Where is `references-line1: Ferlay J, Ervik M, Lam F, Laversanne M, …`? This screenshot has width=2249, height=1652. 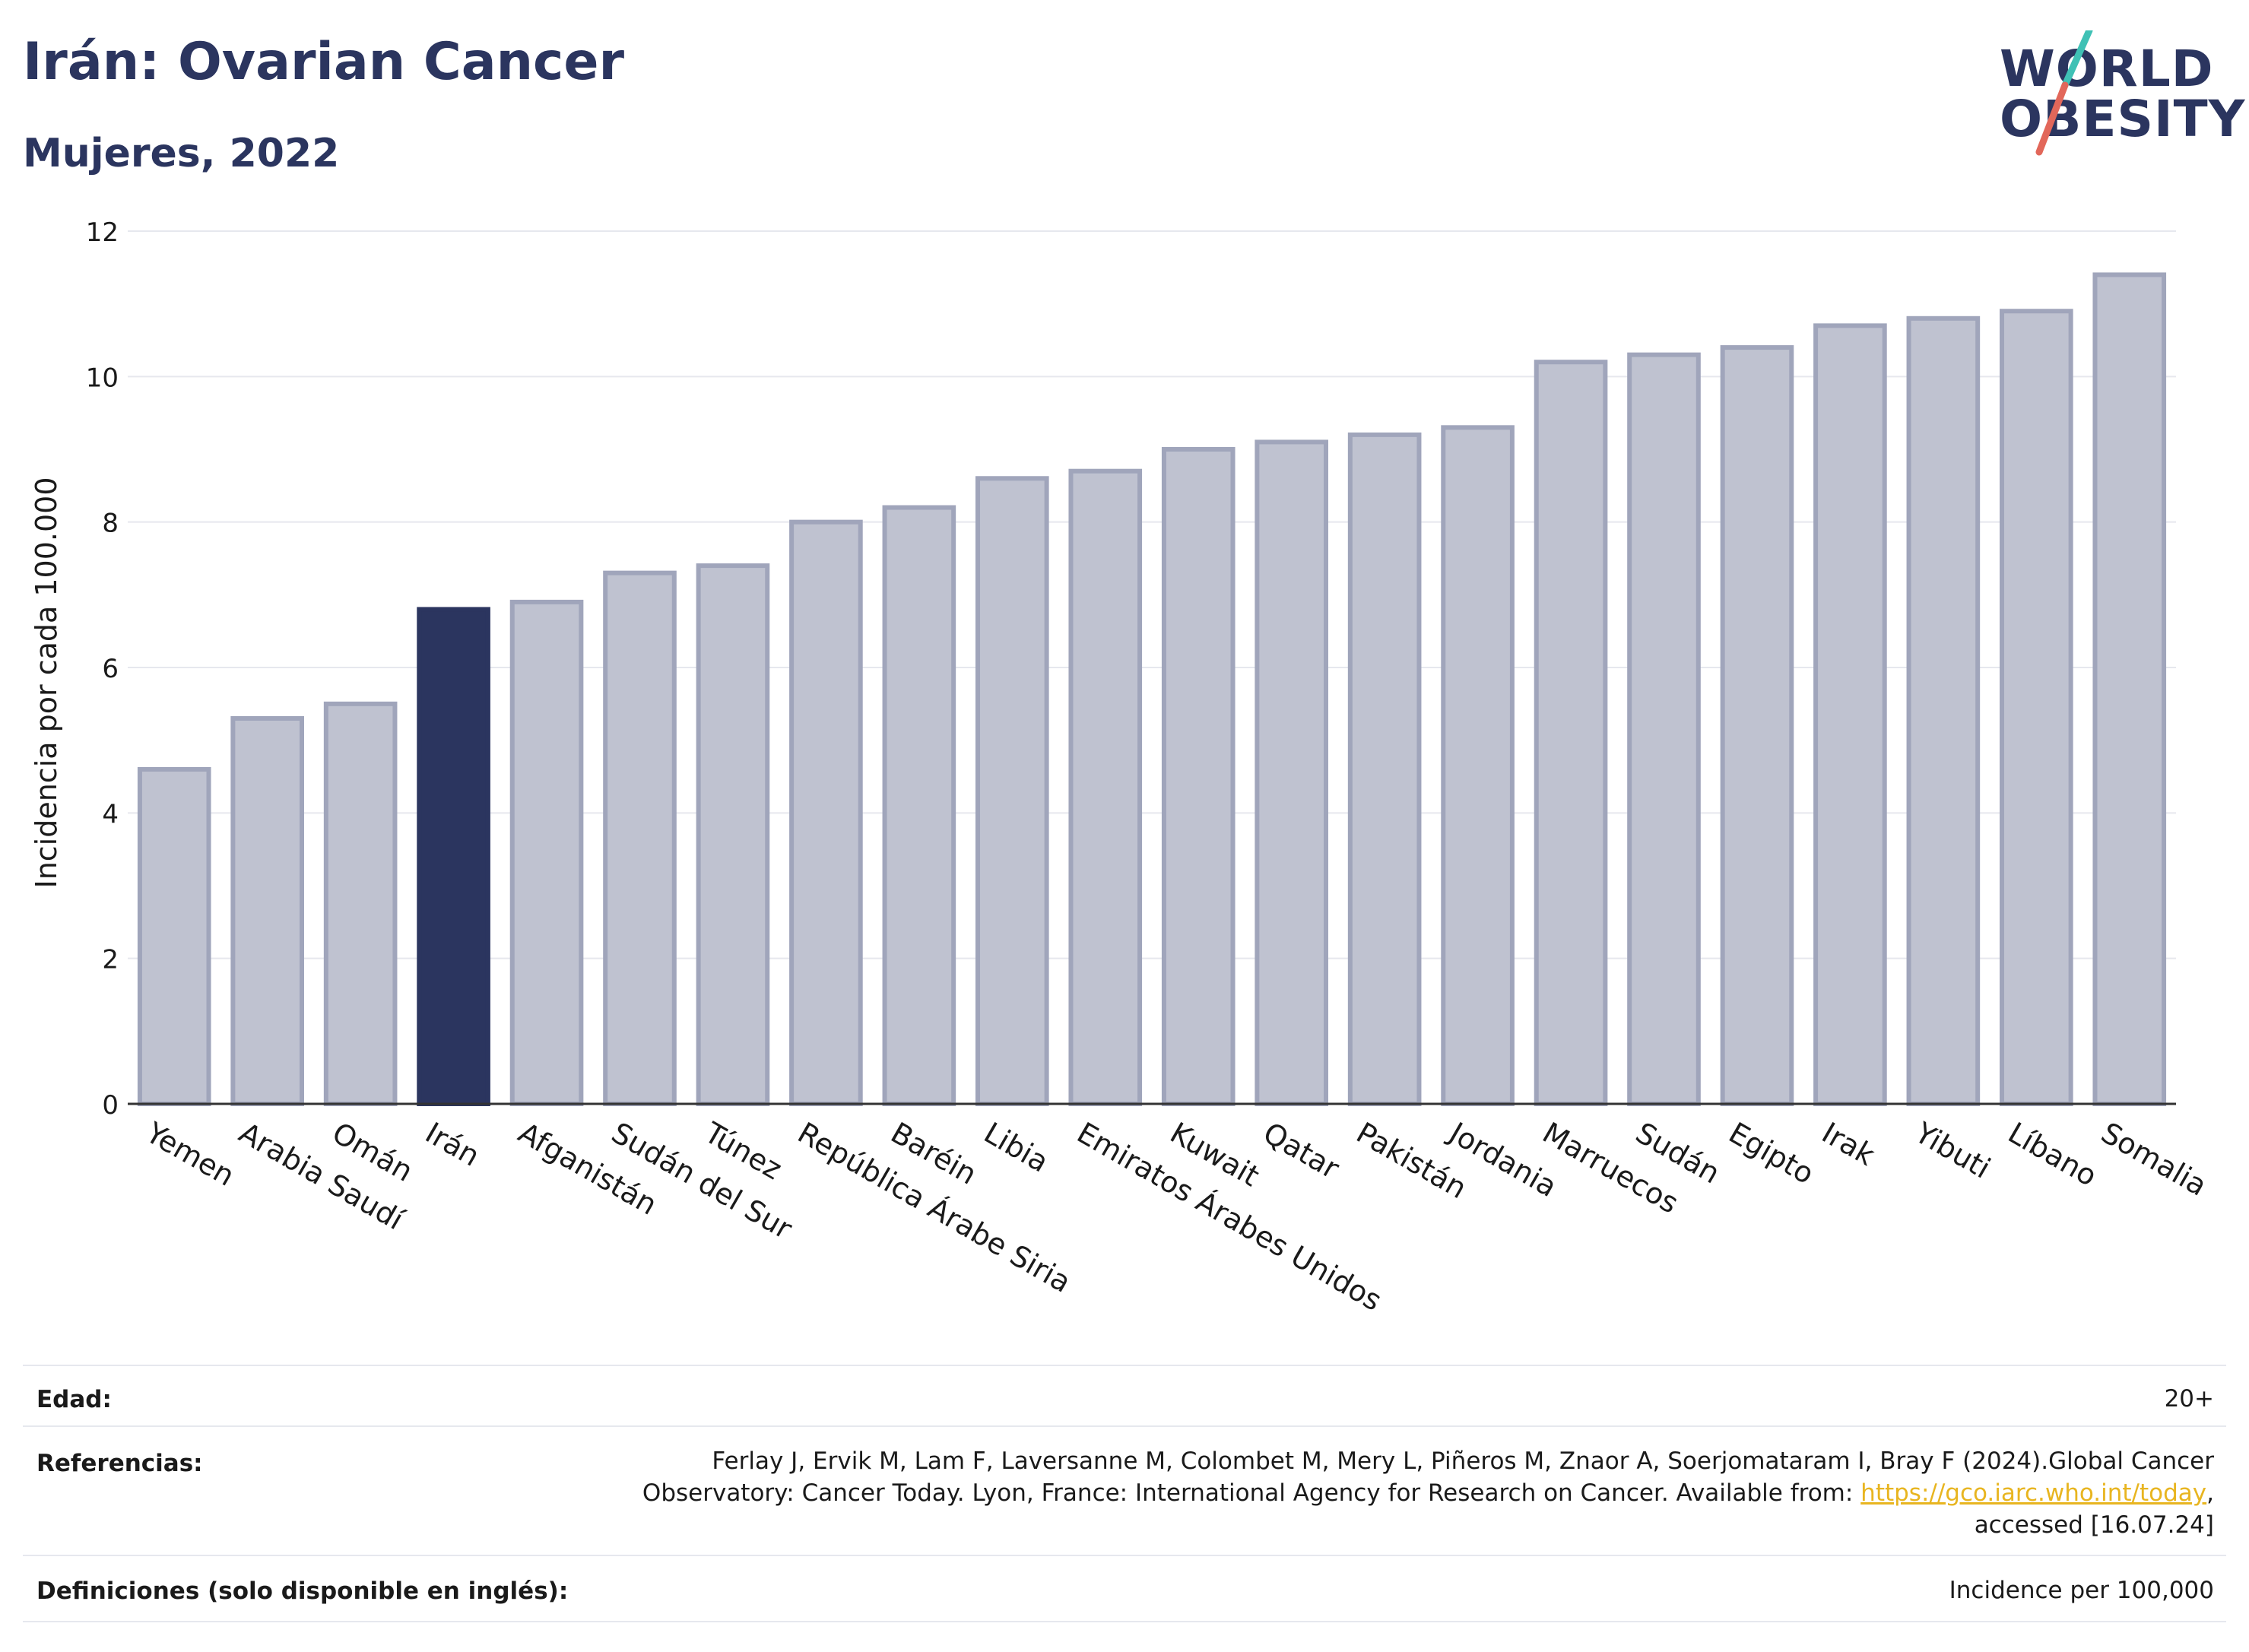
references-line1: Ferlay J, Ervik M, Lam F, Laversanne M, … is located at coordinates (1463, 1461).